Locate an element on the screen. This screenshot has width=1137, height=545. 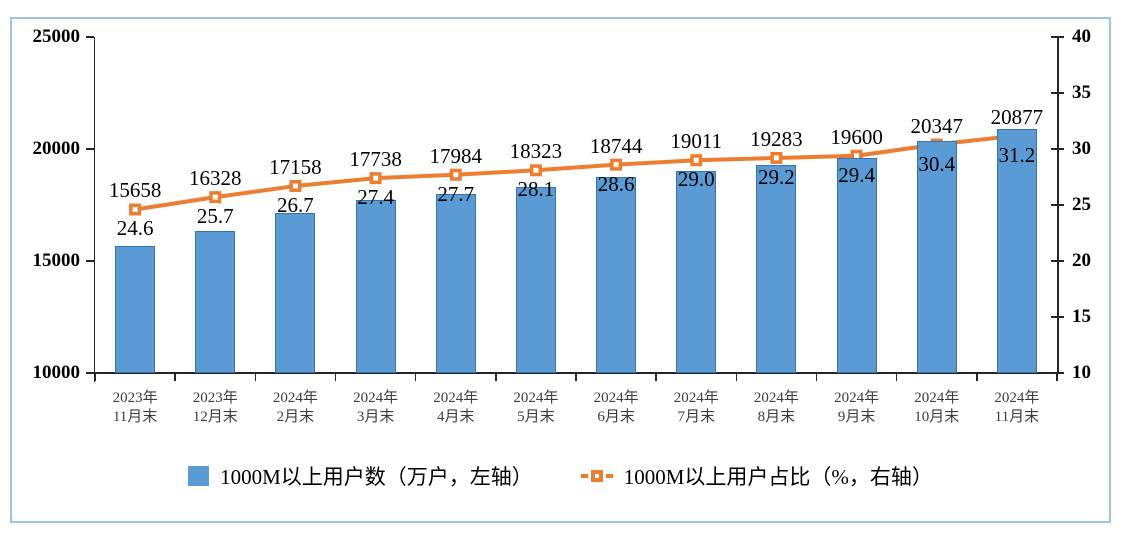
x-tick-label: 2024年 9月末 is located at coordinates (857, 407).